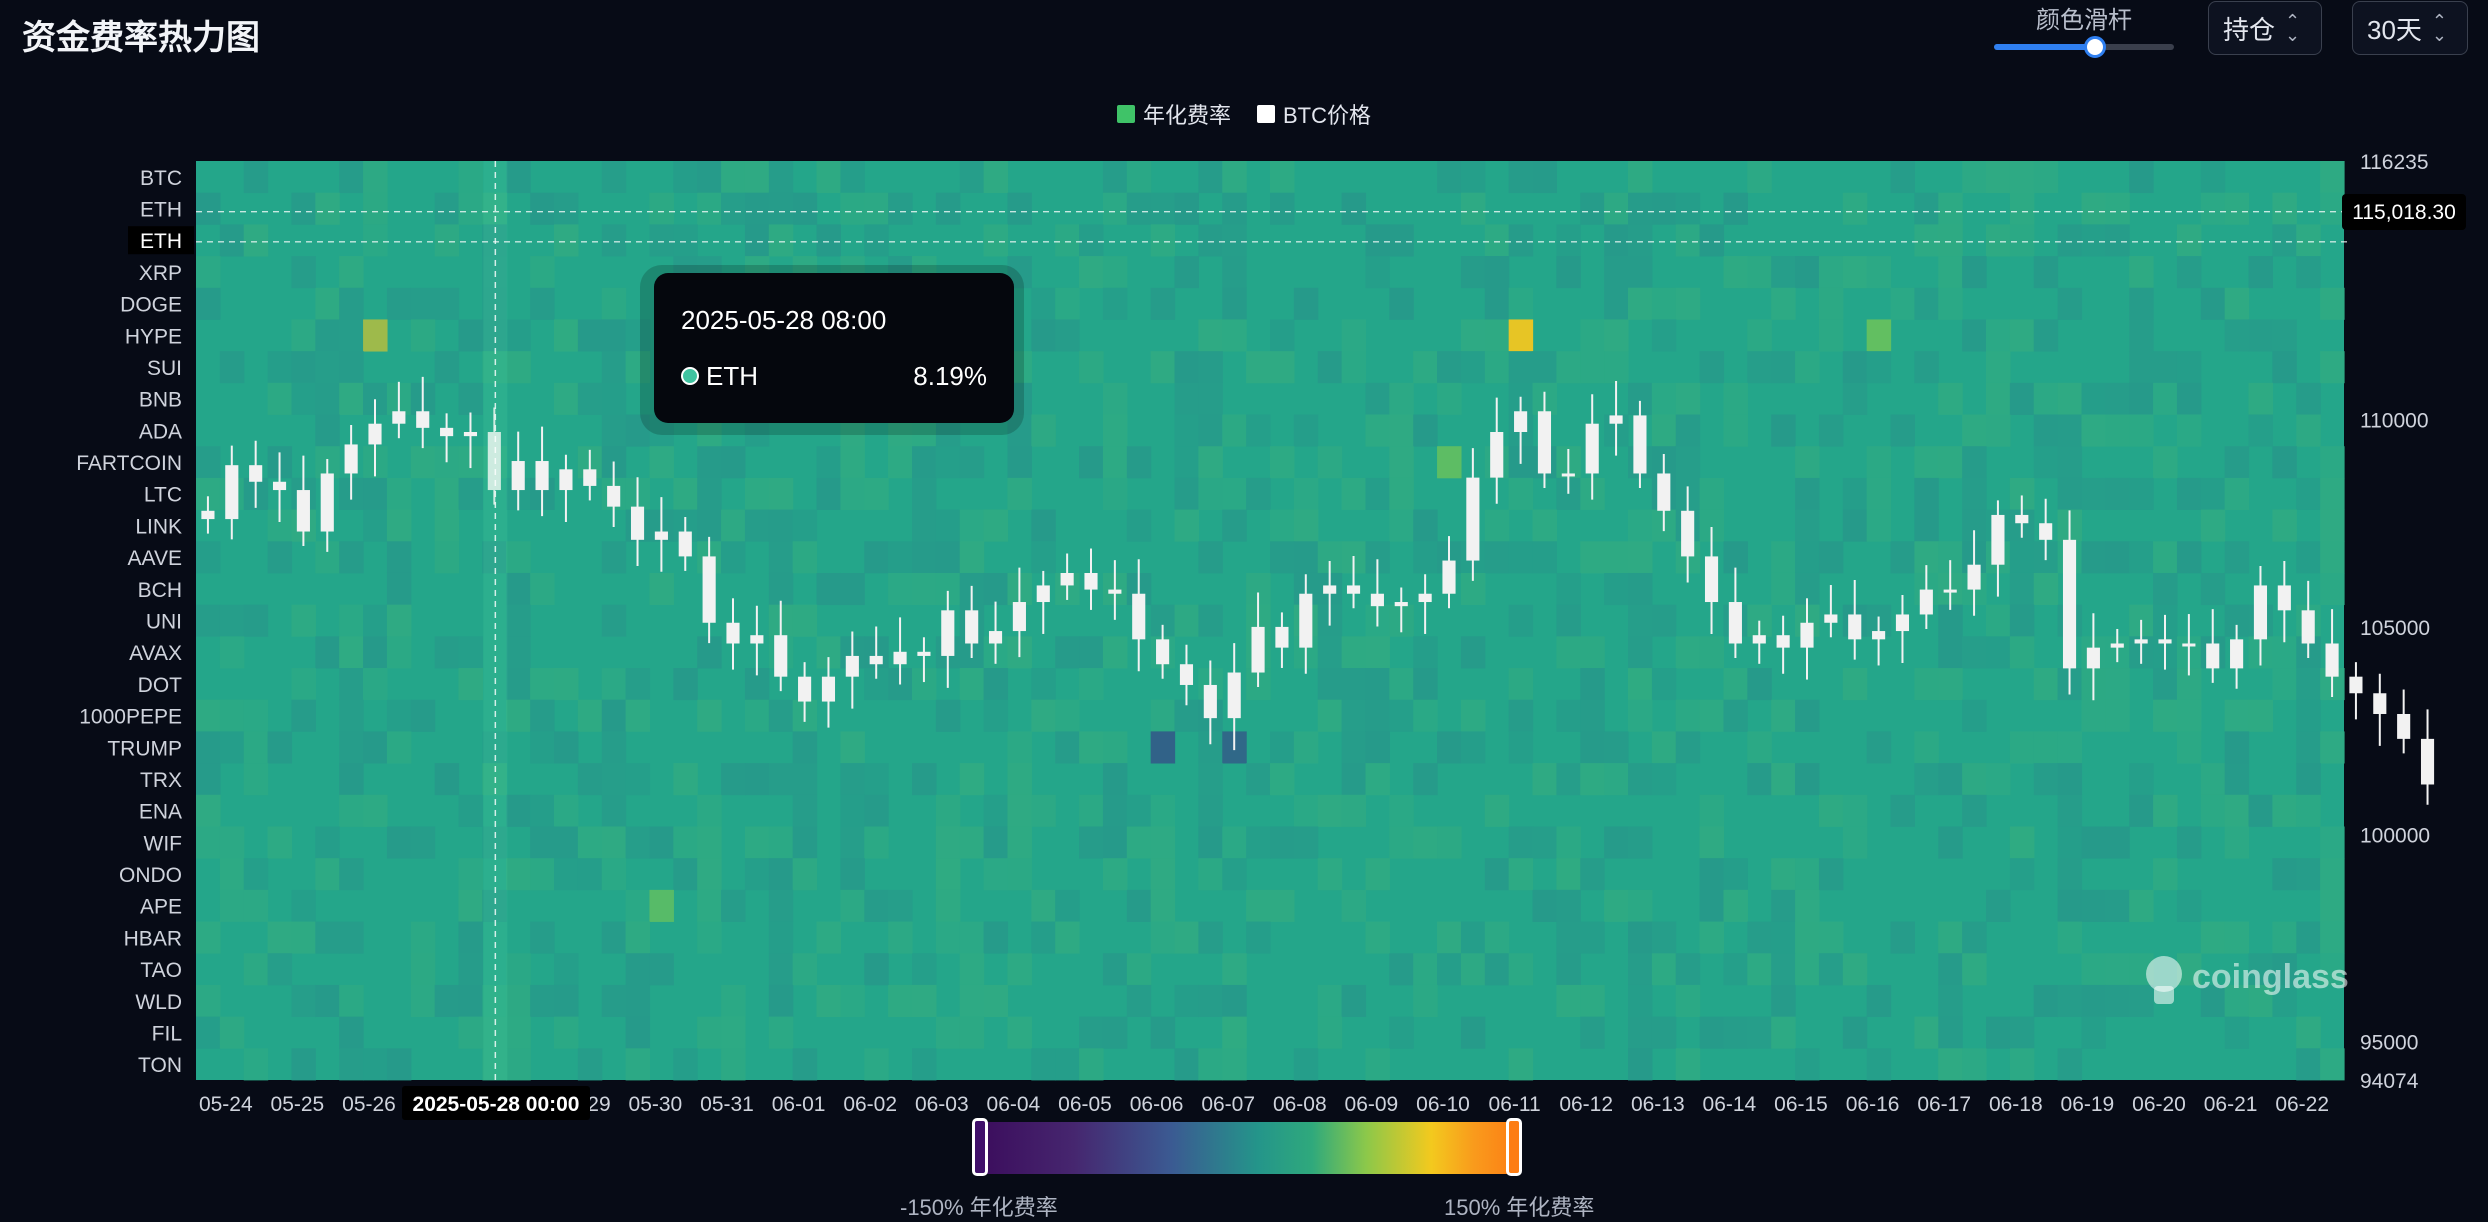  What do you see at coordinates (2094, 47) in the screenshot?
I see `color-slider-knob` at bounding box center [2094, 47].